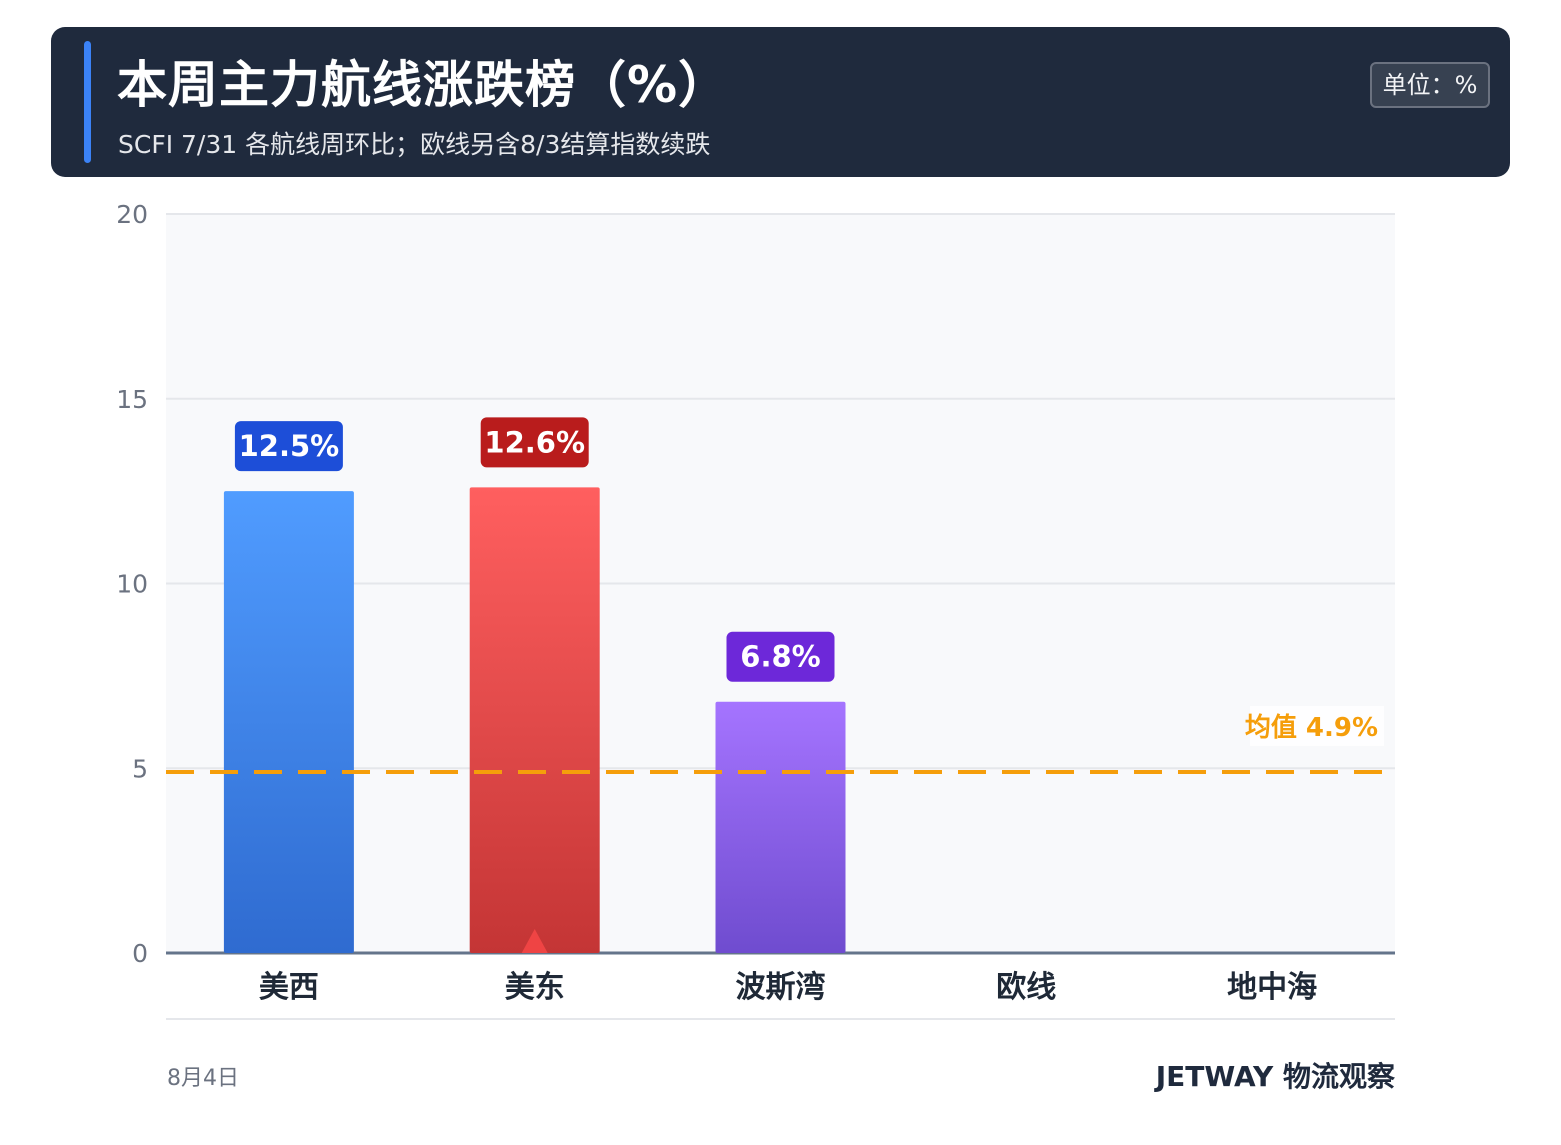 Image resolution: width=1561 pixels, height=1145 pixels. I want to click on unit-badge: 单位：%, so click(1430, 85).